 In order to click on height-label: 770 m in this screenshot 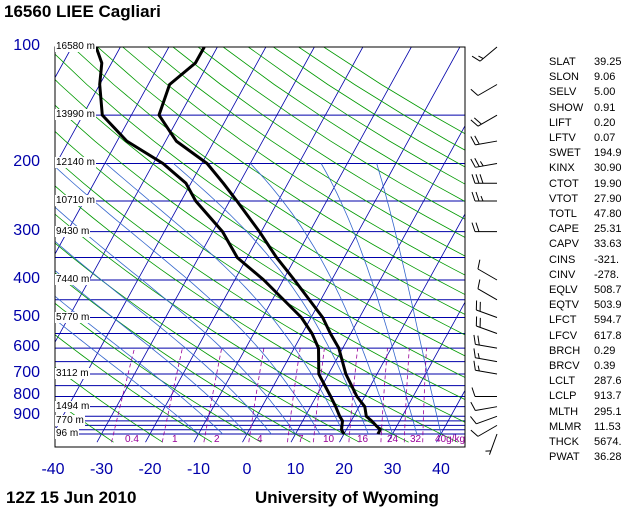, I will do `click(70, 420)`.